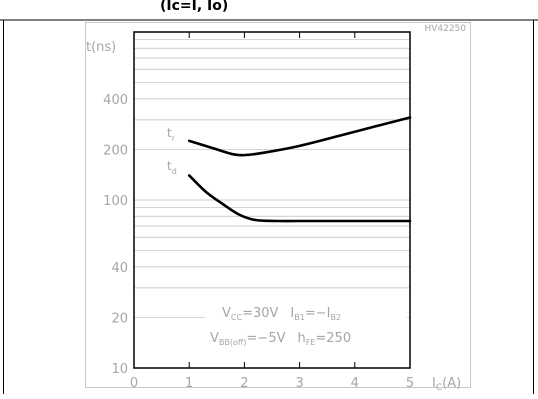 This screenshot has height=399, width=538. What do you see at coordinates (174, 171) in the screenshot?
I see `series-label-td-sub: d` at bounding box center [174, 171].